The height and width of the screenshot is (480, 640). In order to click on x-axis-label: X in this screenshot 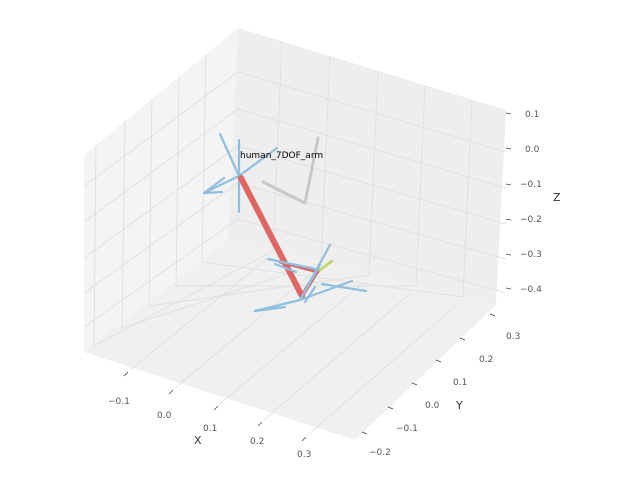, I will do `click(198, 440)`.